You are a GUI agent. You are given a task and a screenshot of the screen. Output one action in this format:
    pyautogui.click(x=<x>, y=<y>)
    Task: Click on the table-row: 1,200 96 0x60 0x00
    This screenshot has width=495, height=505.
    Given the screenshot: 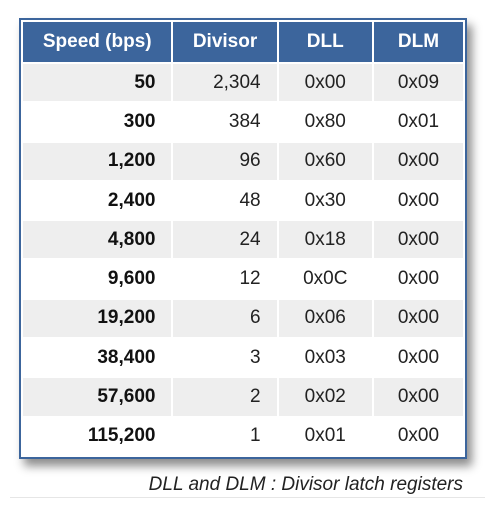 What is the action you would take?
    pyautogui.click(x=243, y=161)
    